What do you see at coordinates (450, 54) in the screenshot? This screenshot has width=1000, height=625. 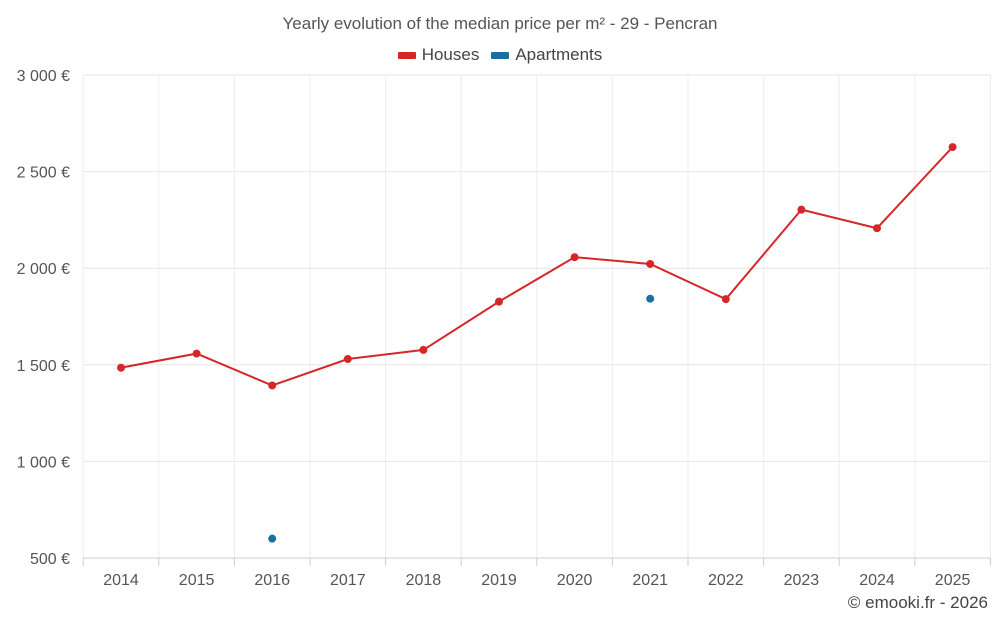 I see `legend-label-houses: Houses` at bounding box center [450, 54].